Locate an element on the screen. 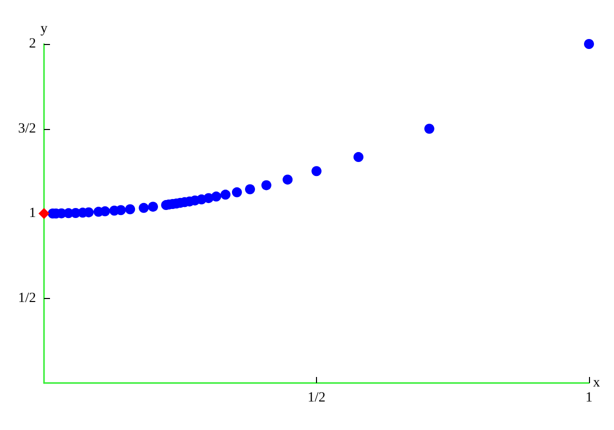 This screenshot has width=614, height=430. y-tick-label: 3/2 is located at coordinates (27, 128).